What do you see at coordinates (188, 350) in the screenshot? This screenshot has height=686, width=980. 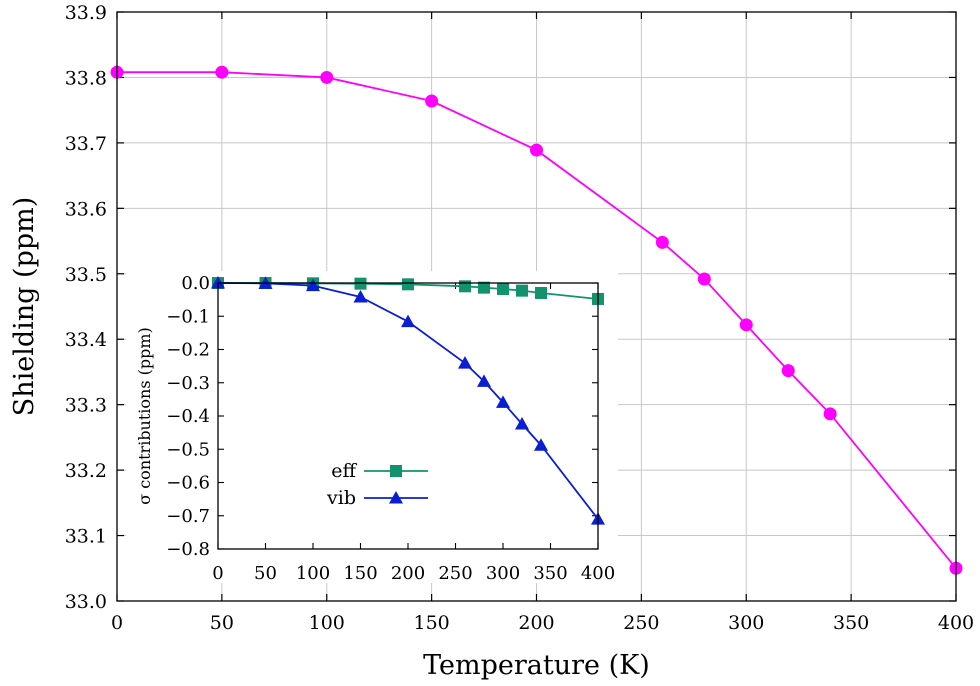 I see `inset-y-tick-label: −0.2` at bounding box center [188, 350].